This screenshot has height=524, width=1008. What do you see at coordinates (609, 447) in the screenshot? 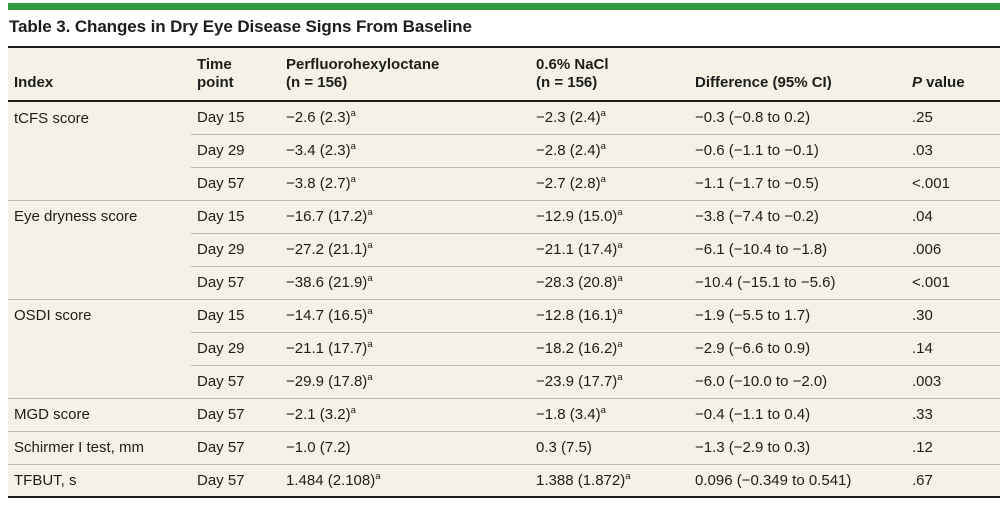
I see `cell-nacl-value: 0.3 (7.5)` at bounding box center [609, 447].